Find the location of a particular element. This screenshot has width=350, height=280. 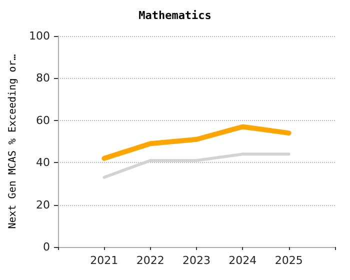

y-tick-label: 0 is located at coordinates (46, 247).